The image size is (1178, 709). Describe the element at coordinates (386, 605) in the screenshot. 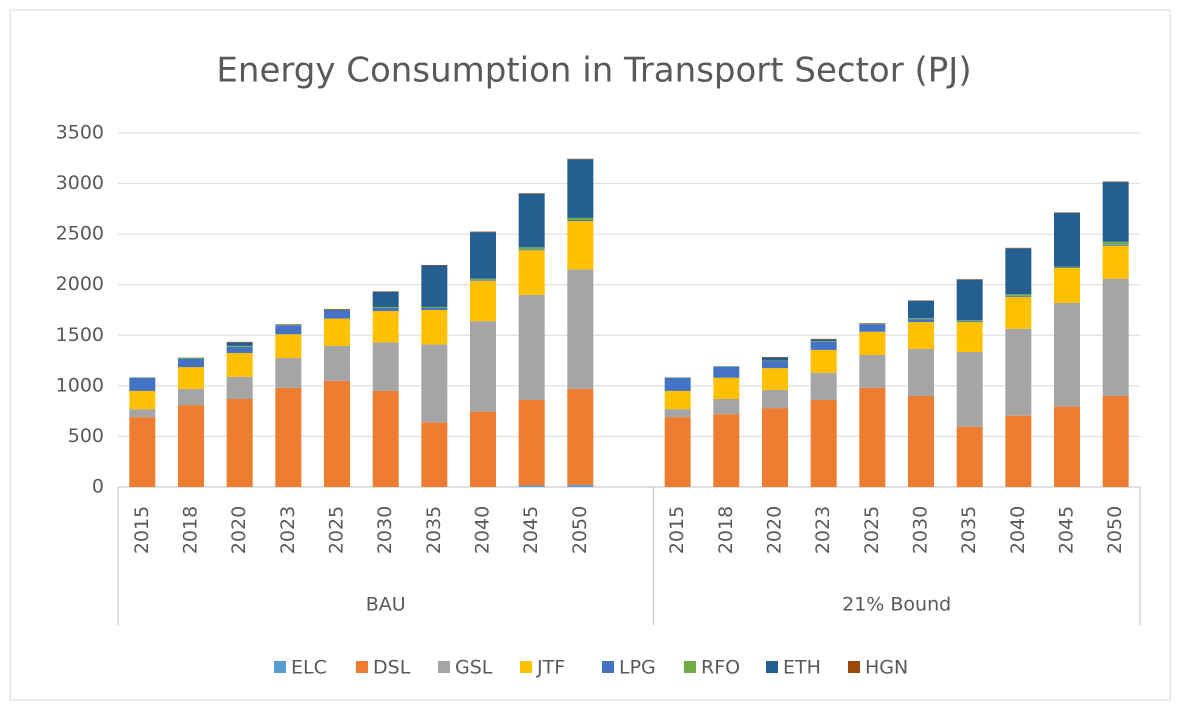

I see `group-label: BAU` at that location.